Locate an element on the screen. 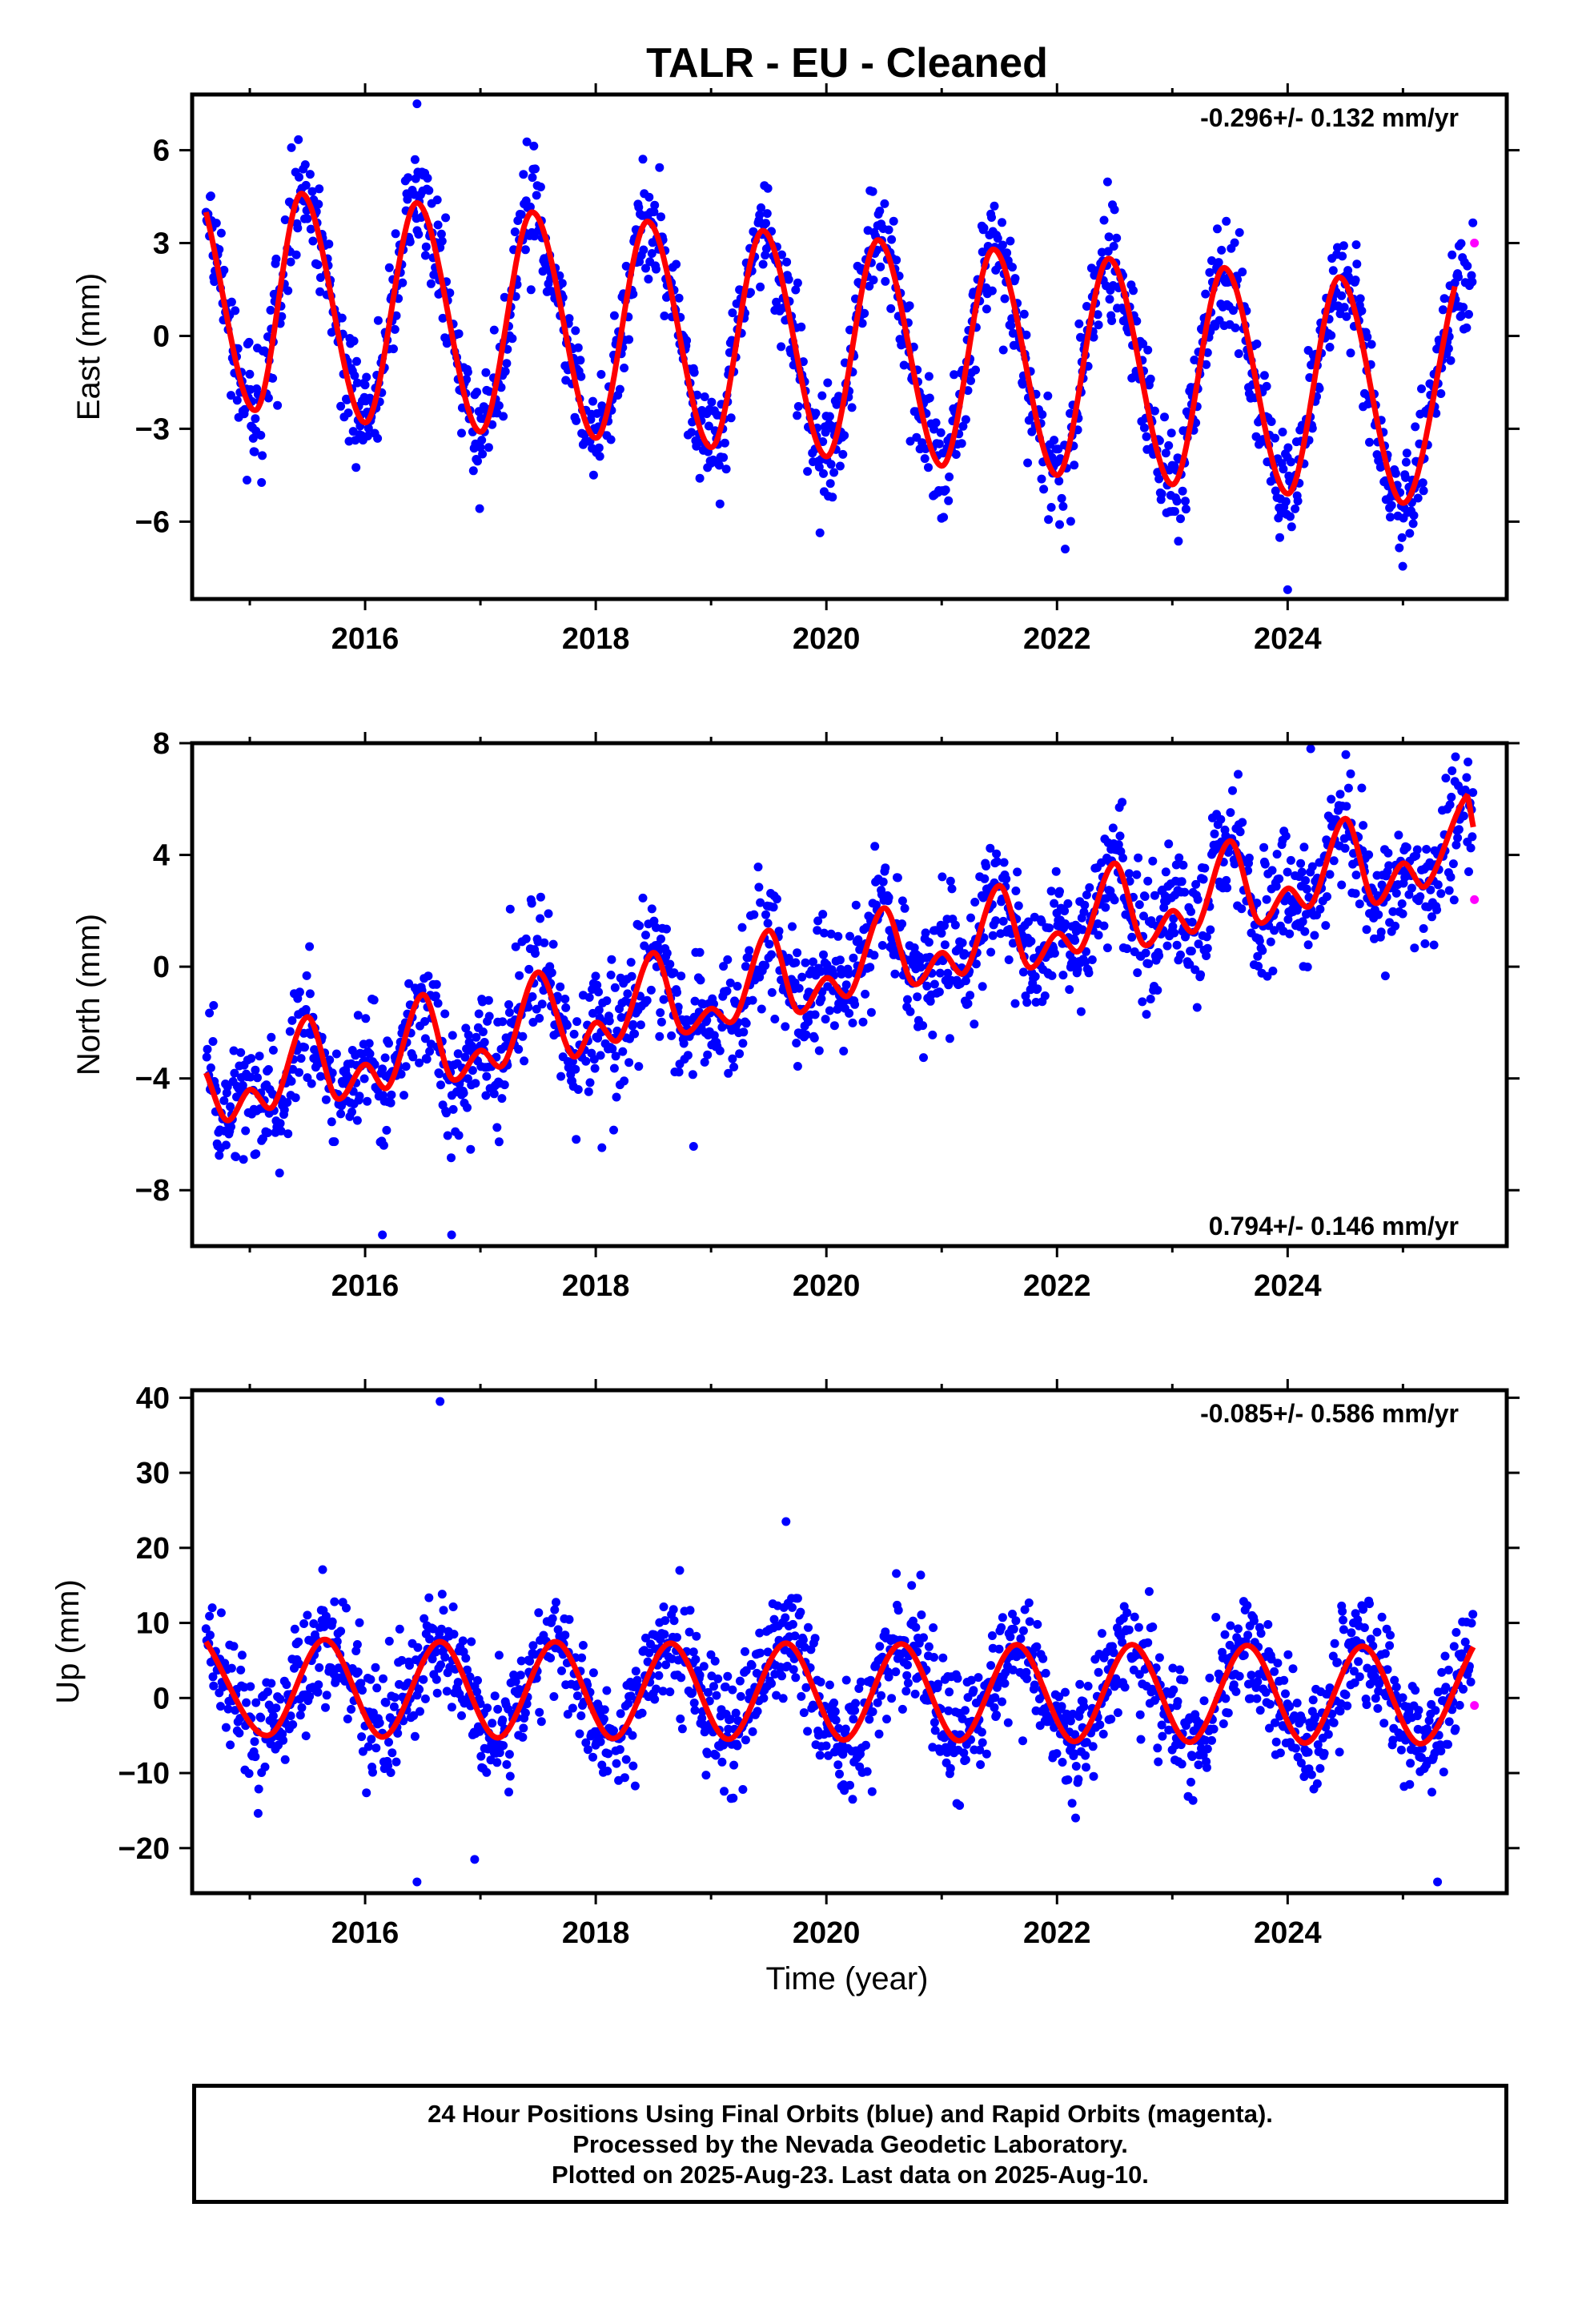 This screenshot has width=1582, height=2324. up-outlier-point is located at coordinates (475, 1860).